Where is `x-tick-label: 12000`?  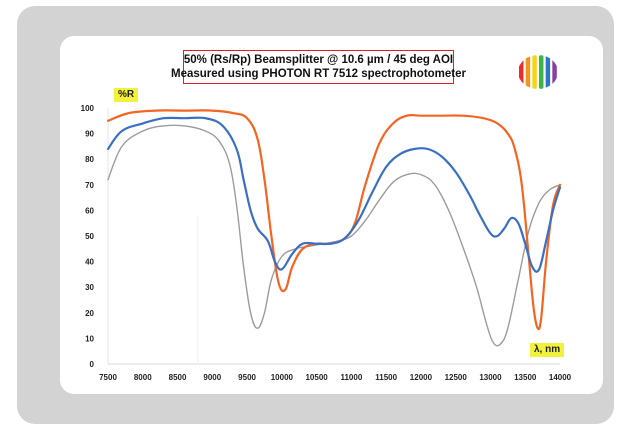
x-tick-label: 12000 is located at coordinates (421, 377).